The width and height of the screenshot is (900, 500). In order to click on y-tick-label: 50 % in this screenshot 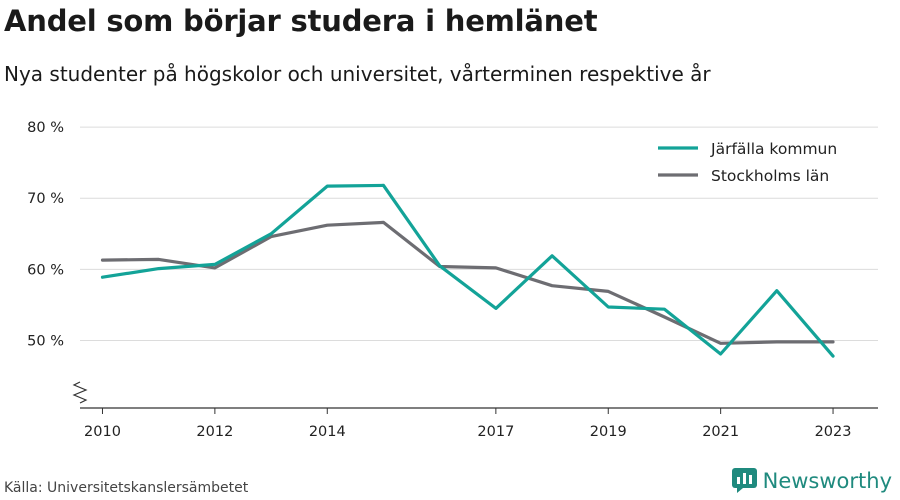, I will do `click(45, 341)`.